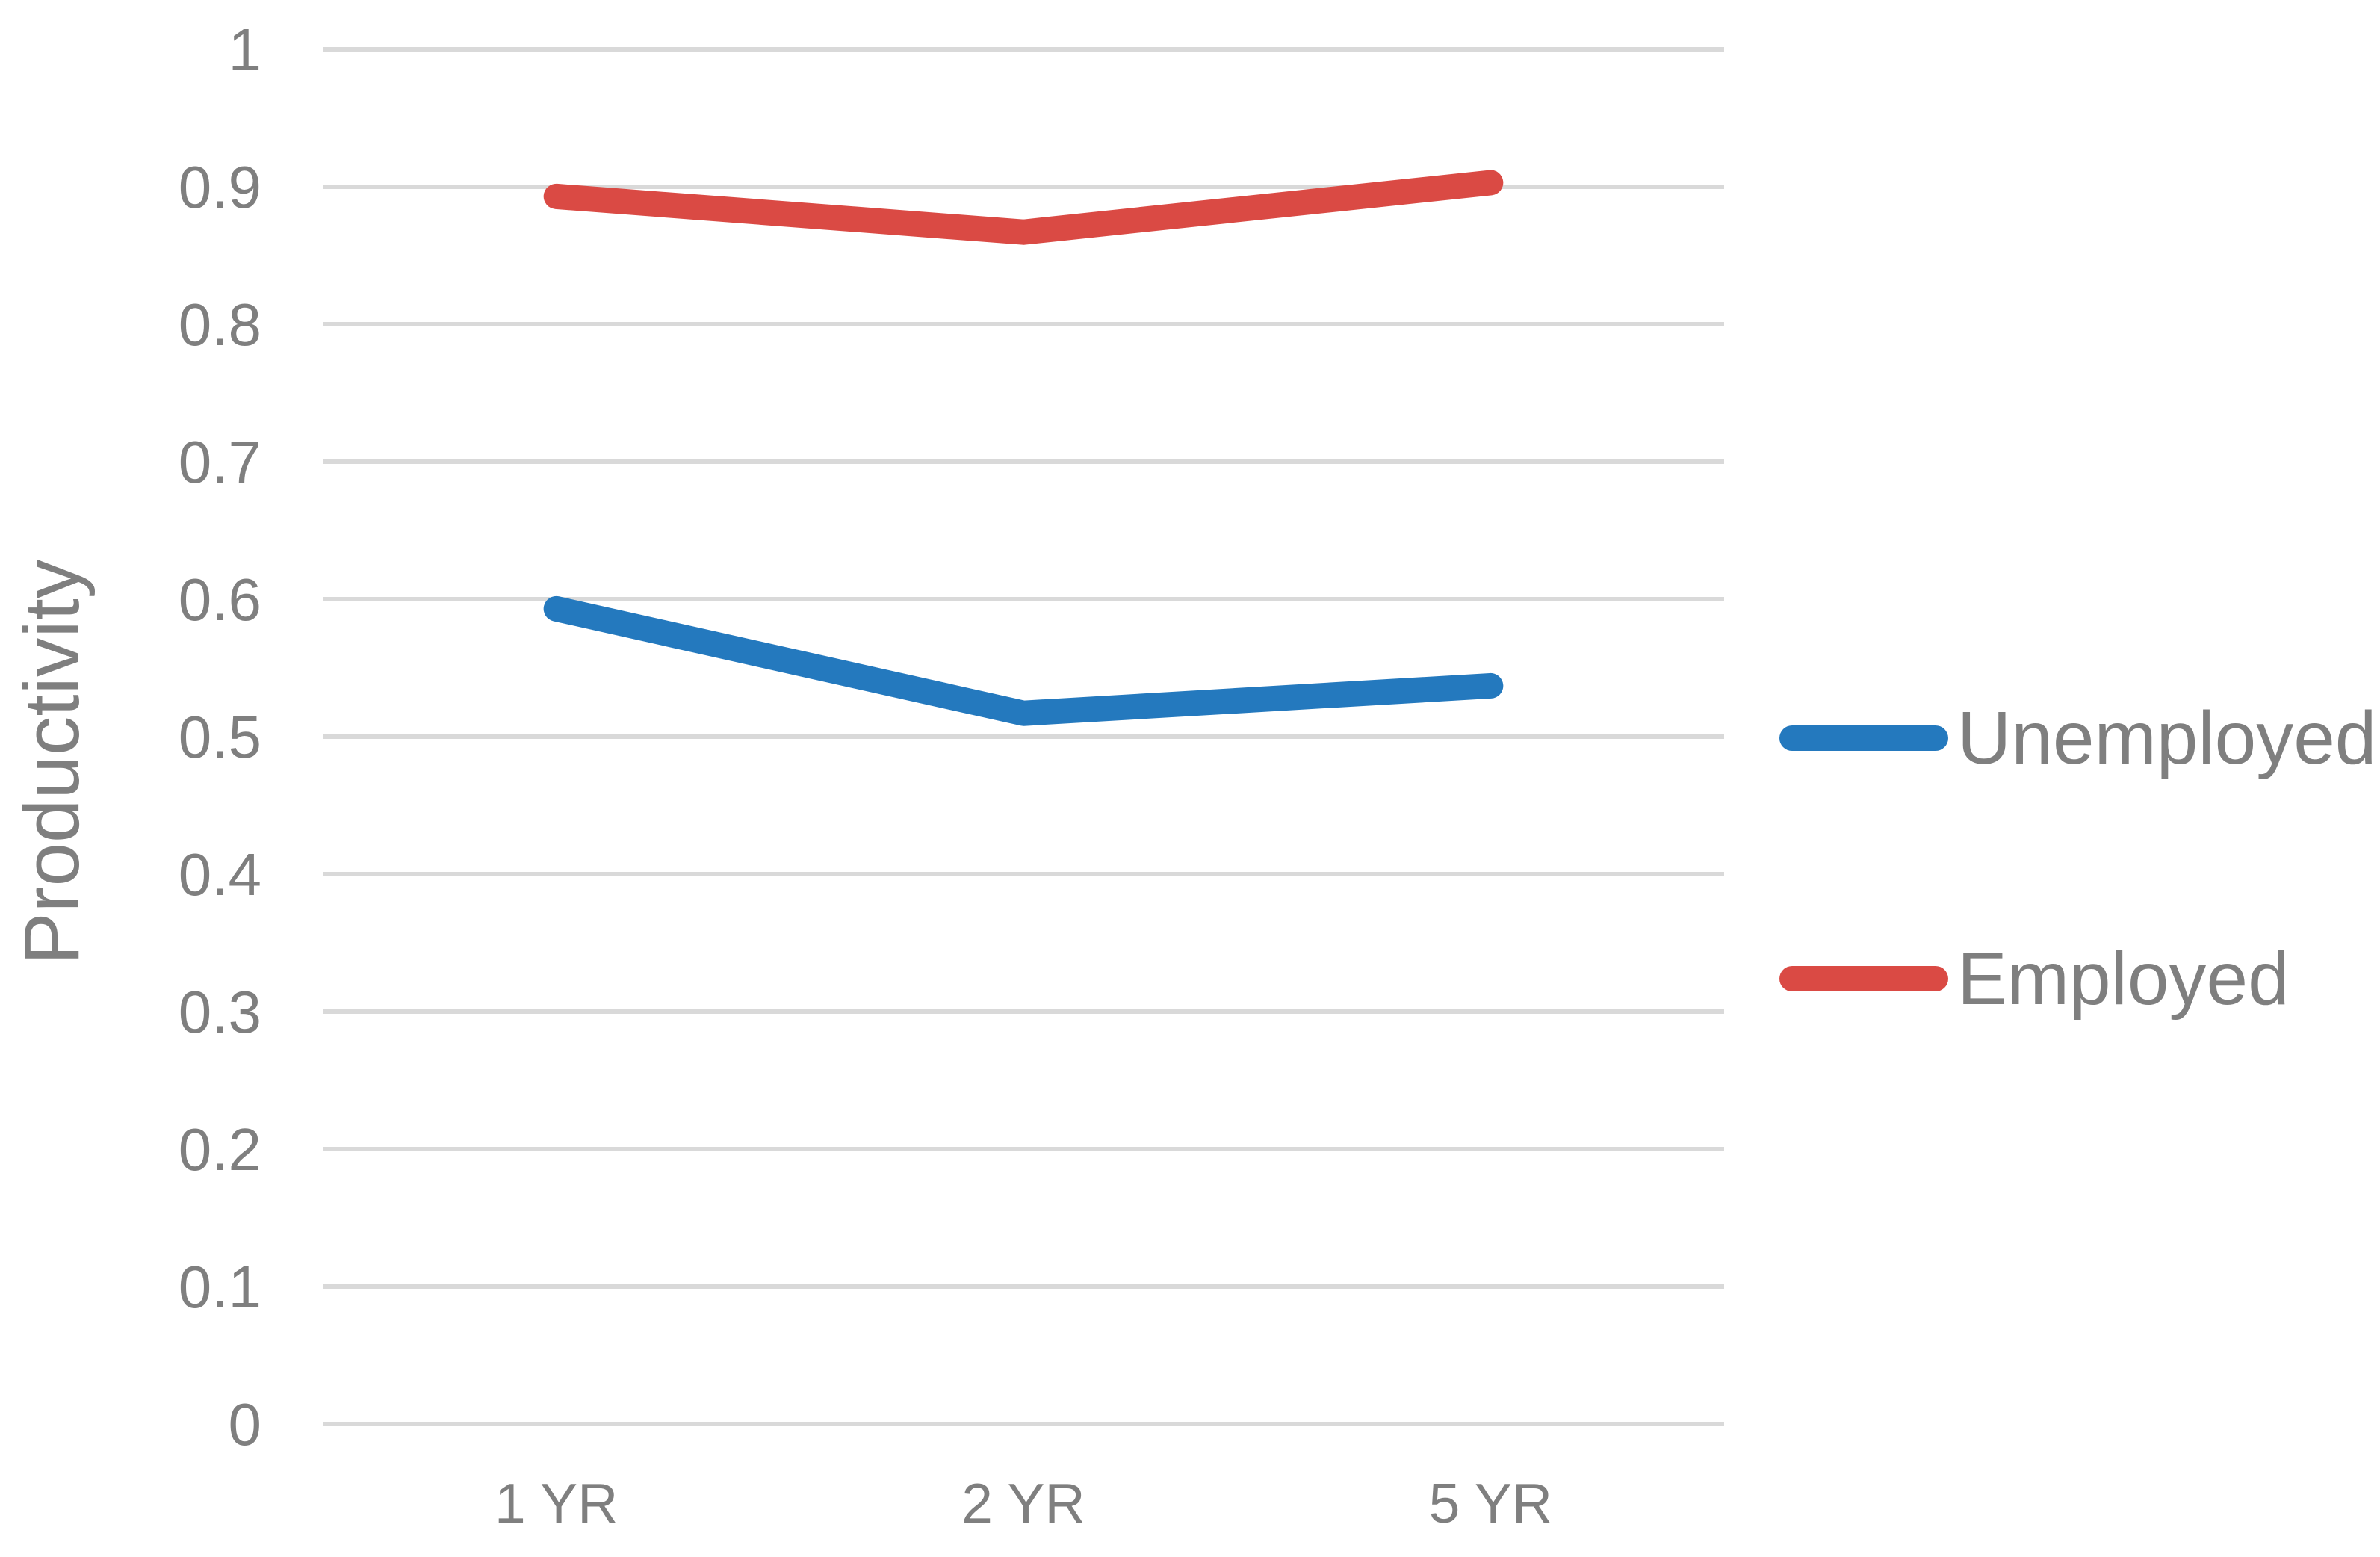 This screenshot has height=1557, width=2380. I want to click on series-line-unemployed, so click(1023, 660).